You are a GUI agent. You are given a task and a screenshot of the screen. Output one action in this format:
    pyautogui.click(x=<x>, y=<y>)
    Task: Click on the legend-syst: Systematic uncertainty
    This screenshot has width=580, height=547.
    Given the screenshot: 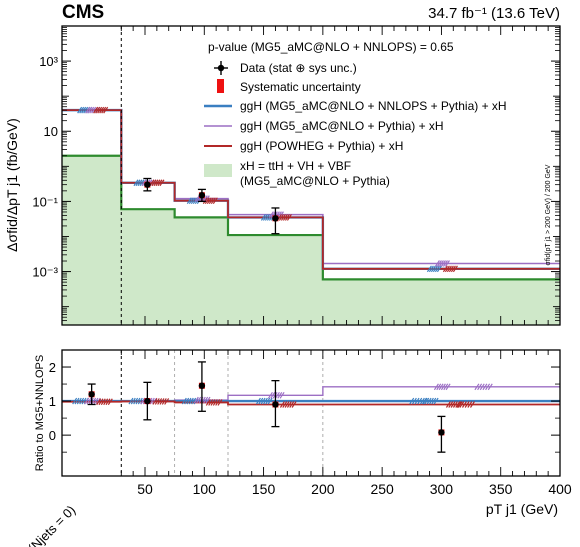 What is the action you would take?
    pyautogui.click(x=289, y=86)
    